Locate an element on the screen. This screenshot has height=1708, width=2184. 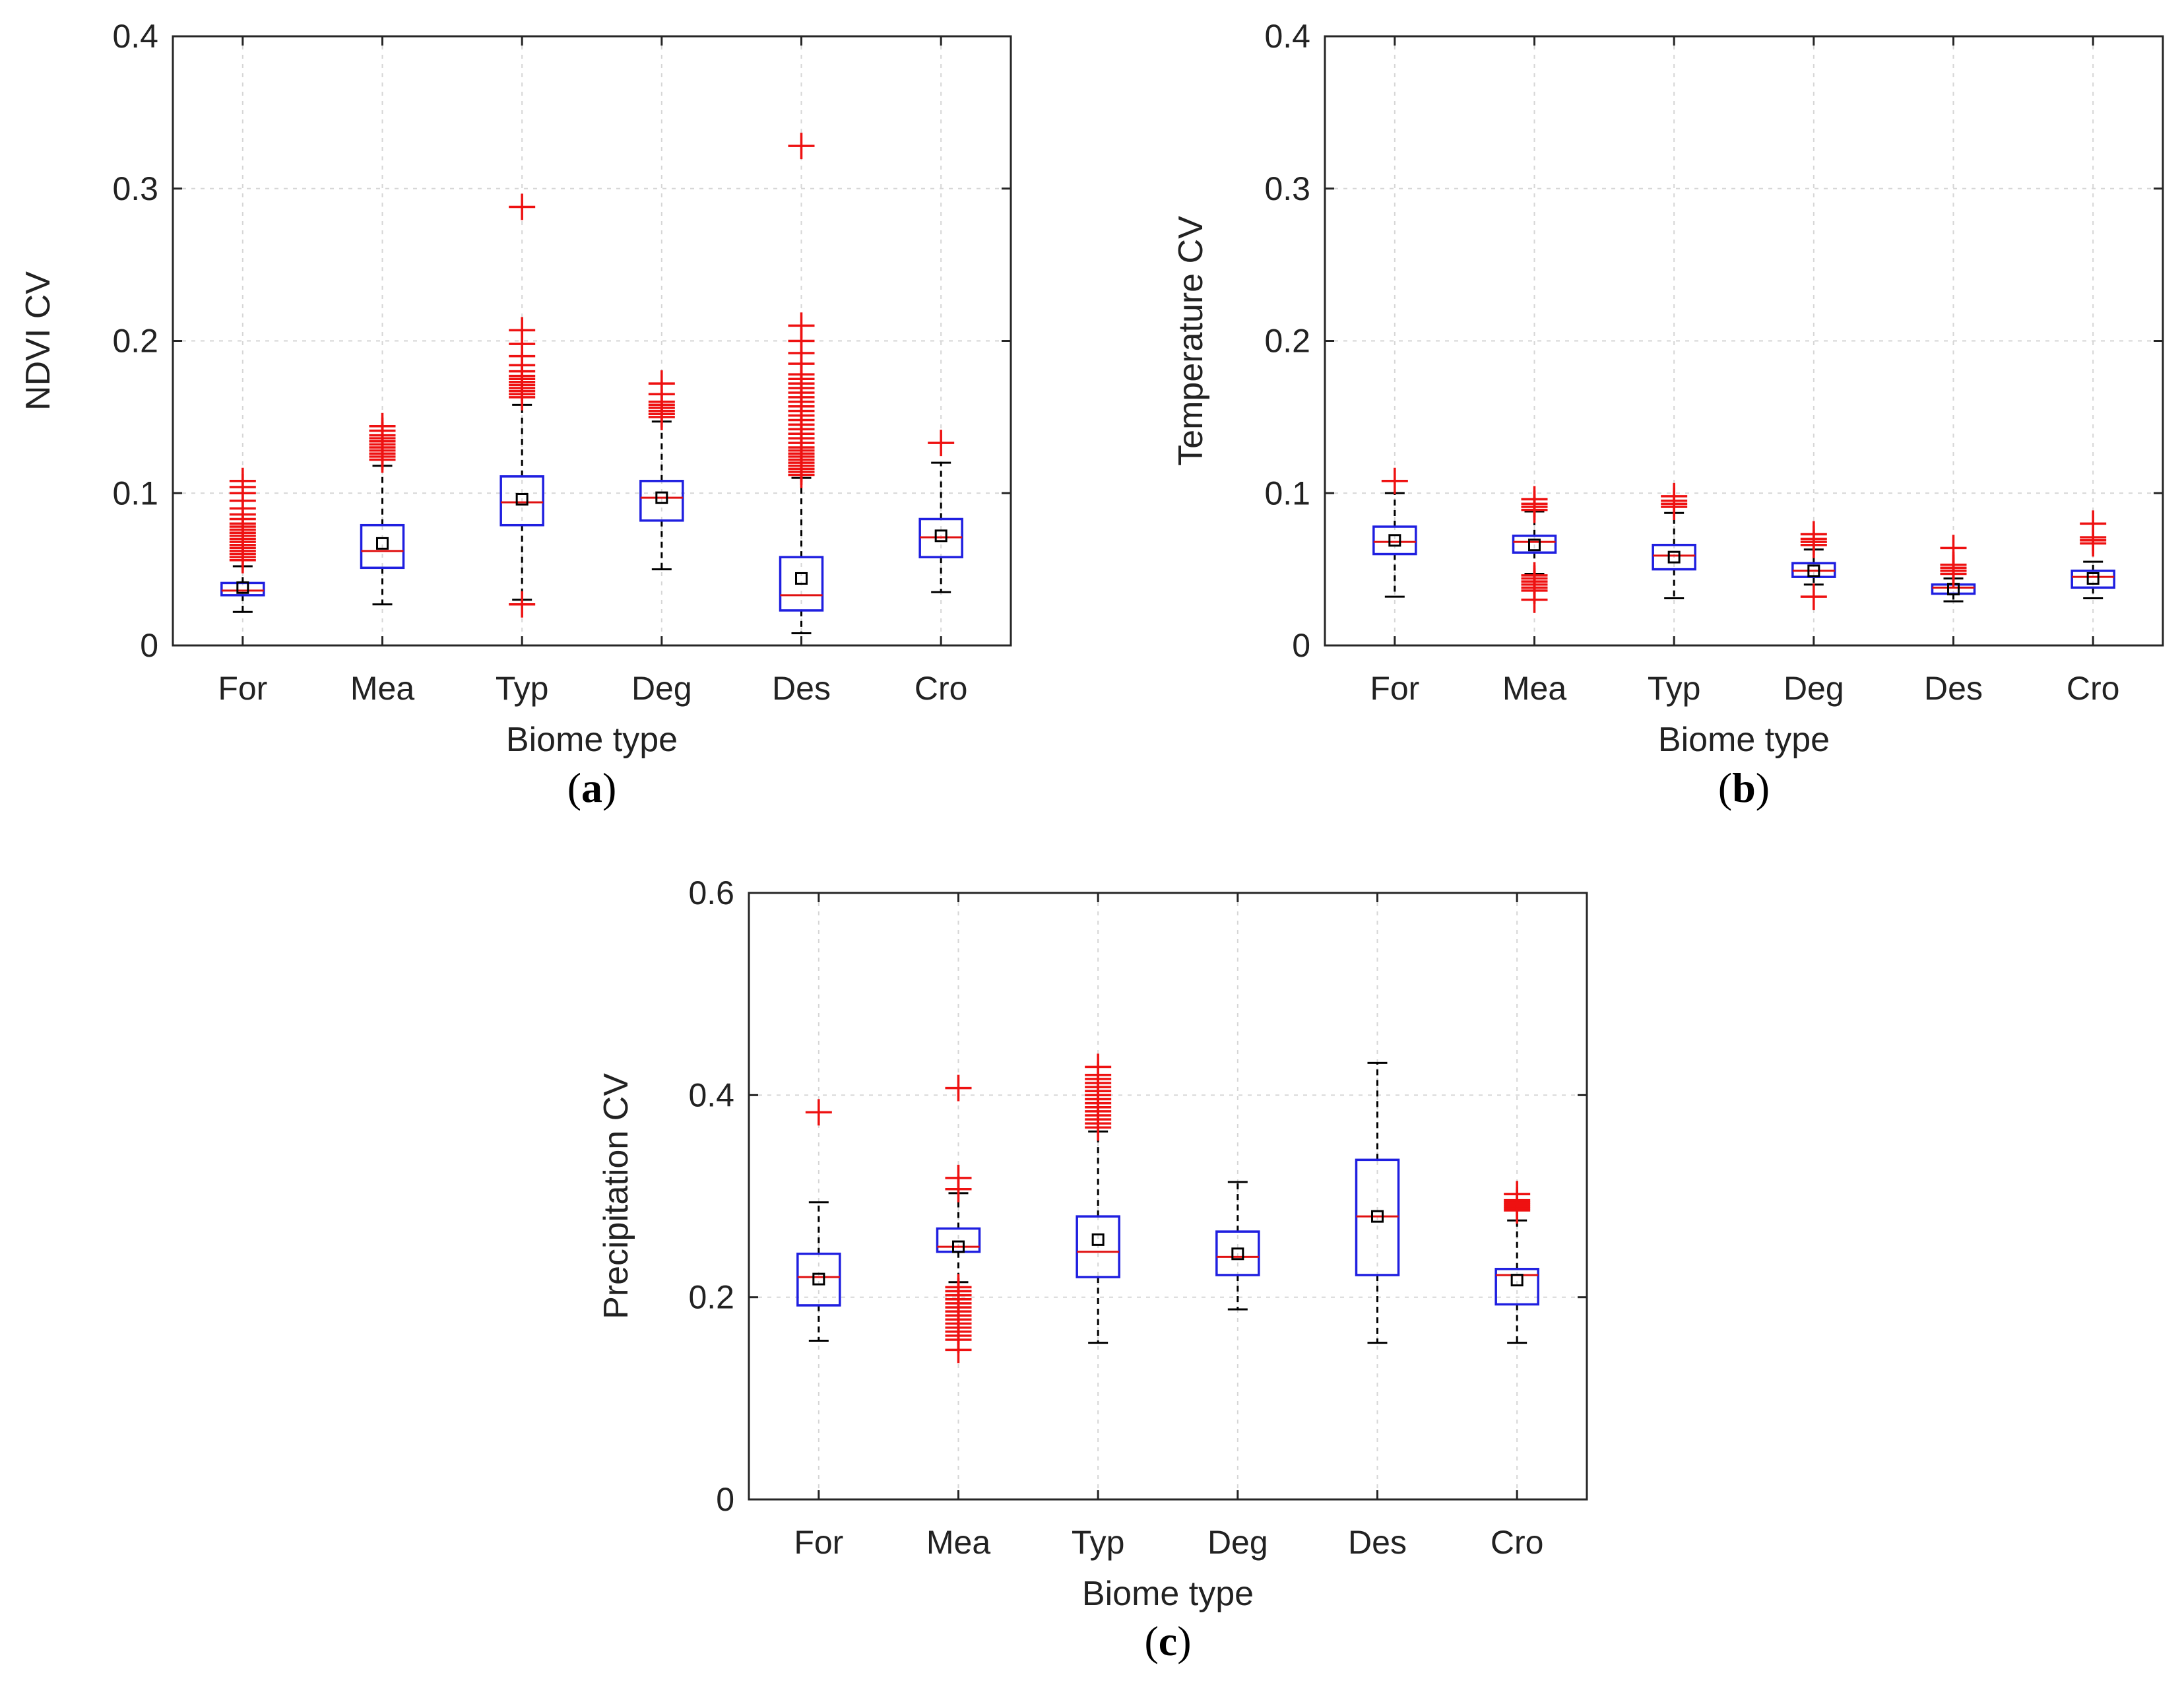
panel-label: (a) is located at coordinates (592, 787).